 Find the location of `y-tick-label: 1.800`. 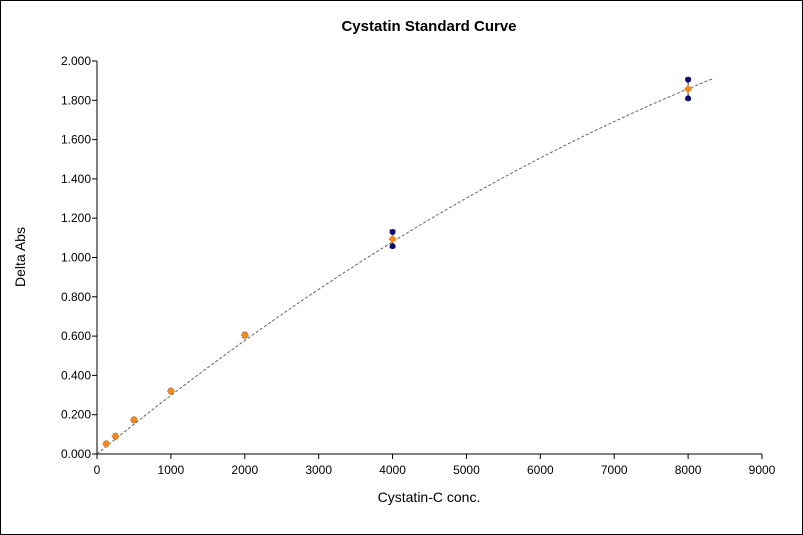

y-tick-label: 1.800 is located at coordinates (76, 100).